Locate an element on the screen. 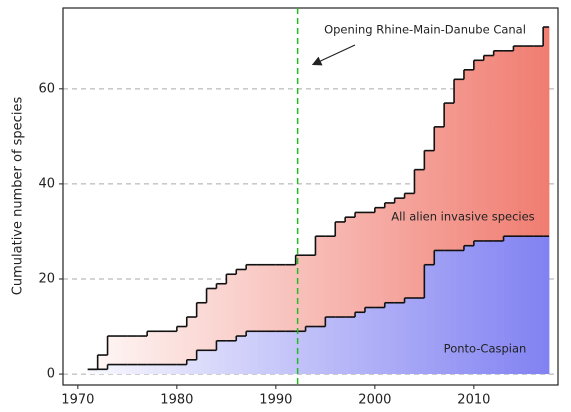 The width and height of the screenshot is (571, 412). y-tick-label: 0 is located at coordinates (51, 374).